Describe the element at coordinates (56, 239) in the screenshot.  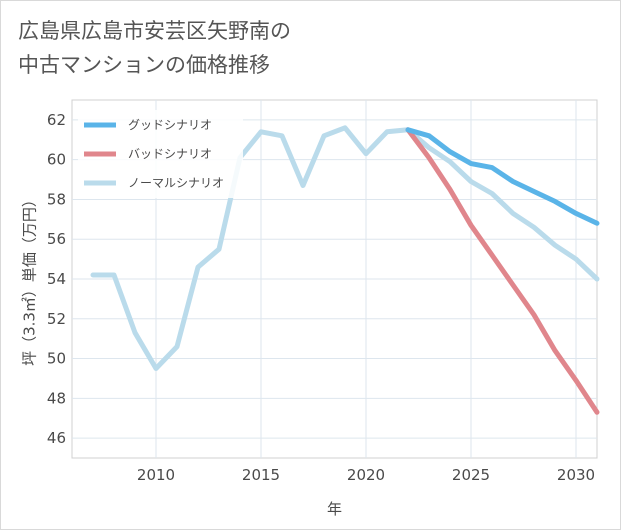
I see `y-tick-label: 56` at that location.